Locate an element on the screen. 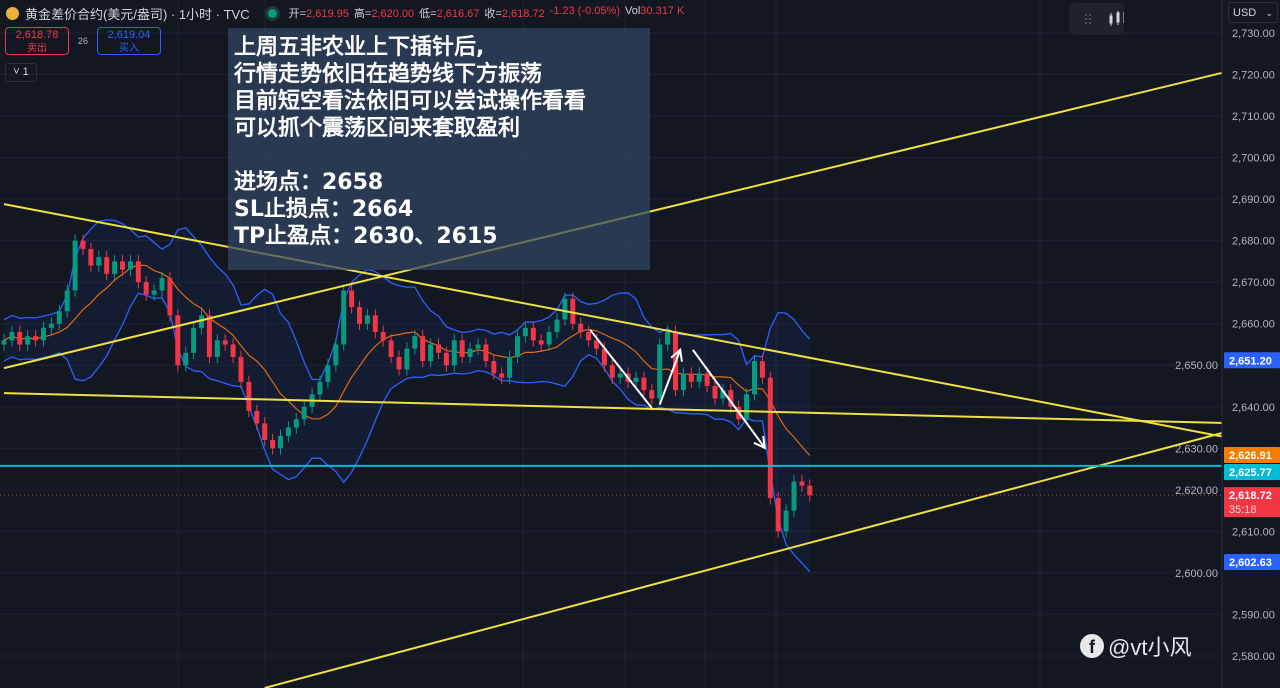  note-line: 进场点：2658 is located at coordinates (309, 182).